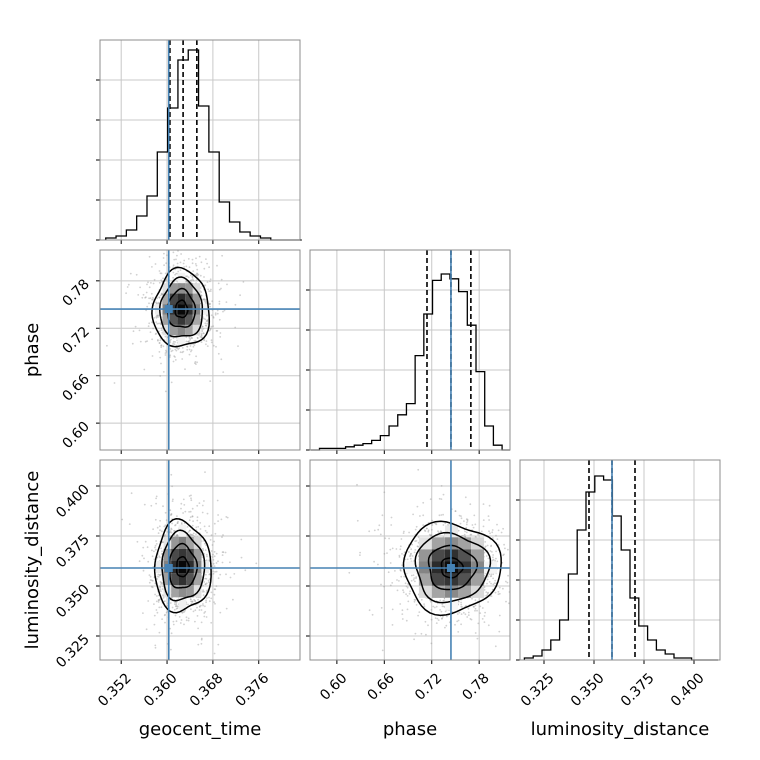 Image resolution: width=760 pixels, height=760 pixels. I want to click on pair-panel-phase-luminosity_distance, so click(408, 561).